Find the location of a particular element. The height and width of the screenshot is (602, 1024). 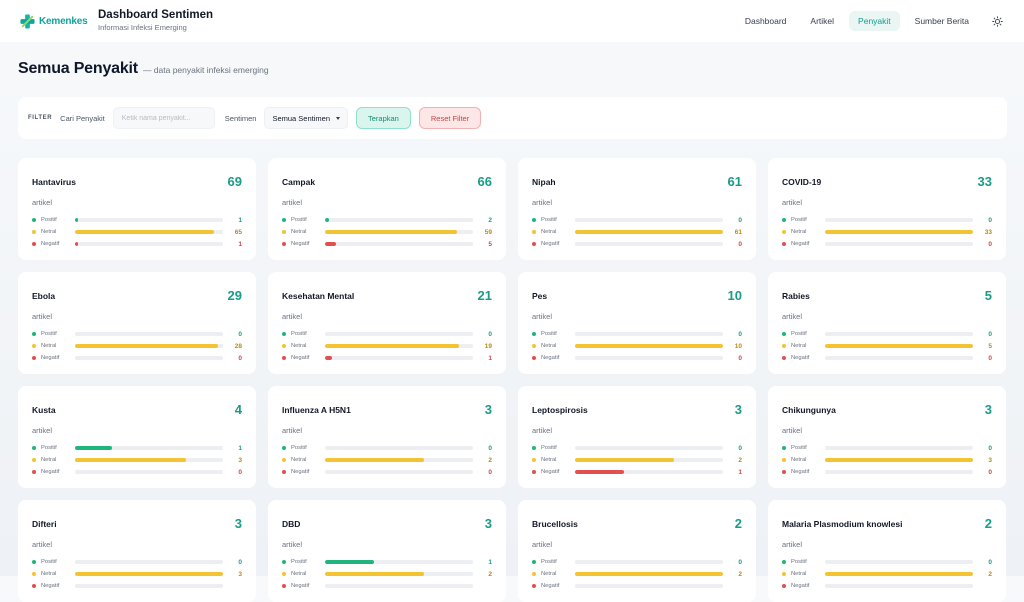

disease-card: Nipah 61 artikel Positif 0 Netral 61 Negatif 0 is located at coordinates (637, 209).